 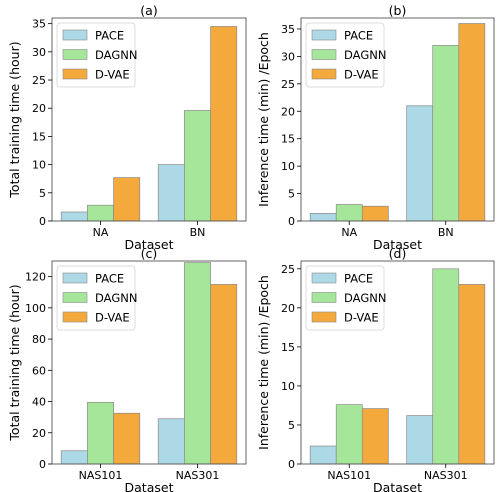 What do you see at coordinates (398, 253) in the screenshot?
I see `chart-title: (d)` at bounding box center [398, 253].